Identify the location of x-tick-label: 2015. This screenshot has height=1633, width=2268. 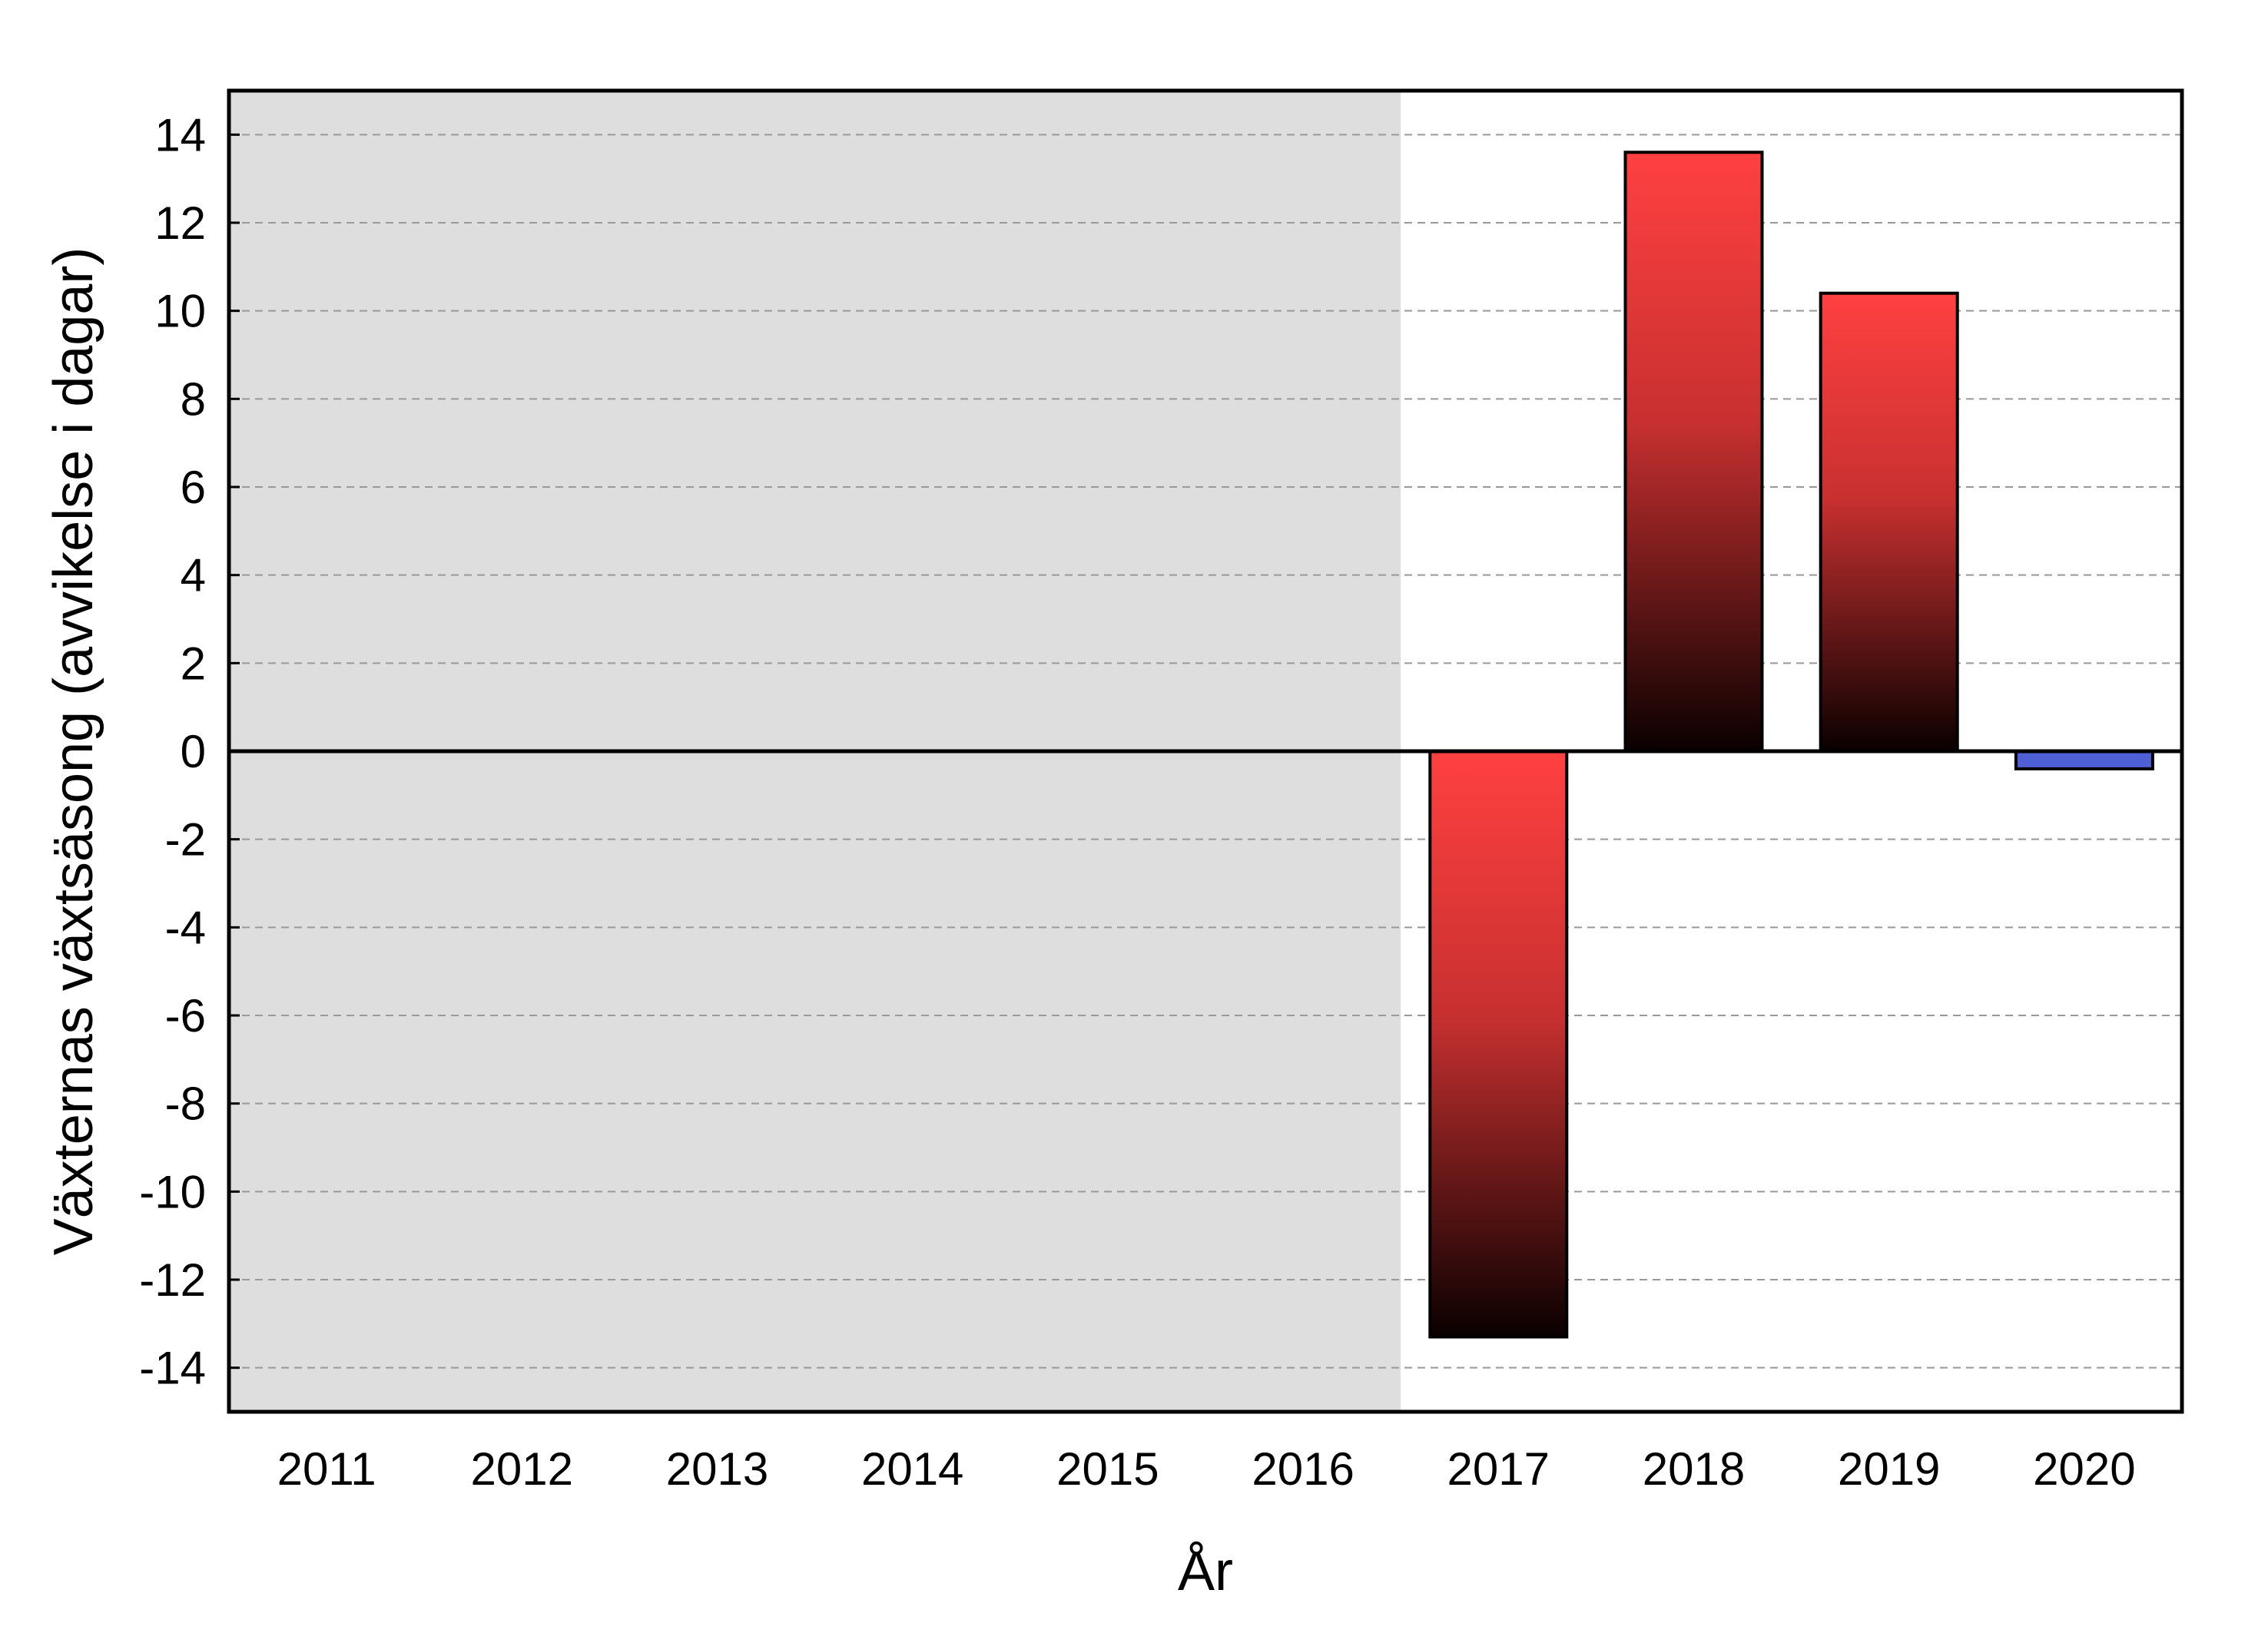
(1107, 1469).